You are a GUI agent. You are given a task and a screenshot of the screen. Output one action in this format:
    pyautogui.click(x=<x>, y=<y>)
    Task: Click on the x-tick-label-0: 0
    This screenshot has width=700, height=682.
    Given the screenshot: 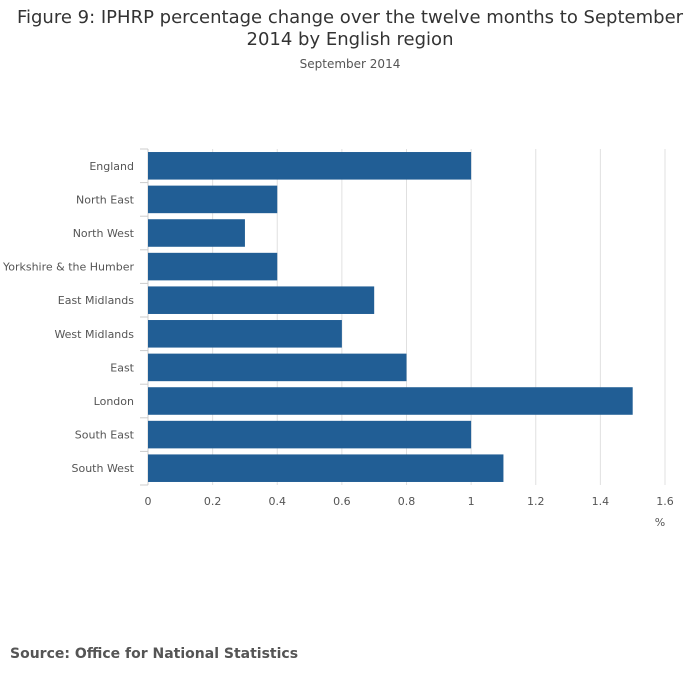 What is the action you would take?
    pyautogui.click(x=148, y=501)
    